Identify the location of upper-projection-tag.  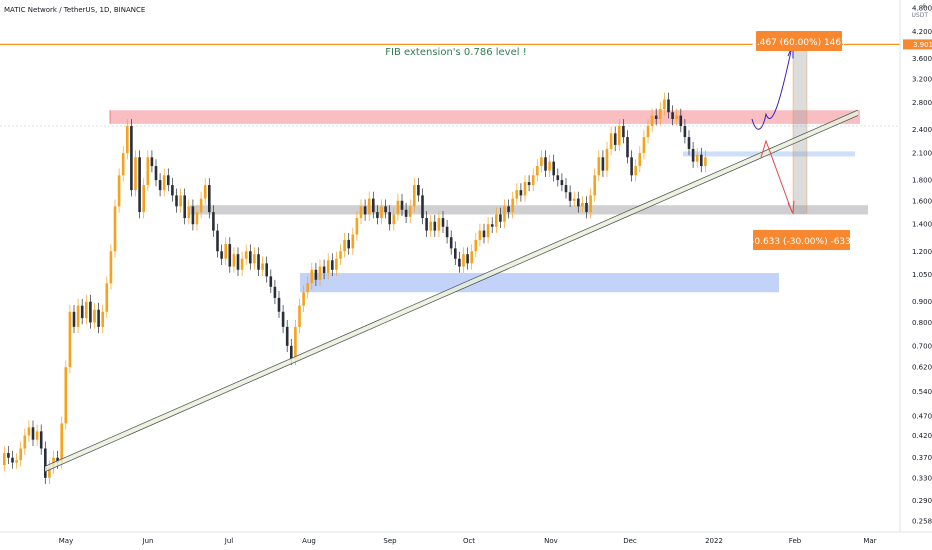
(799, 41).